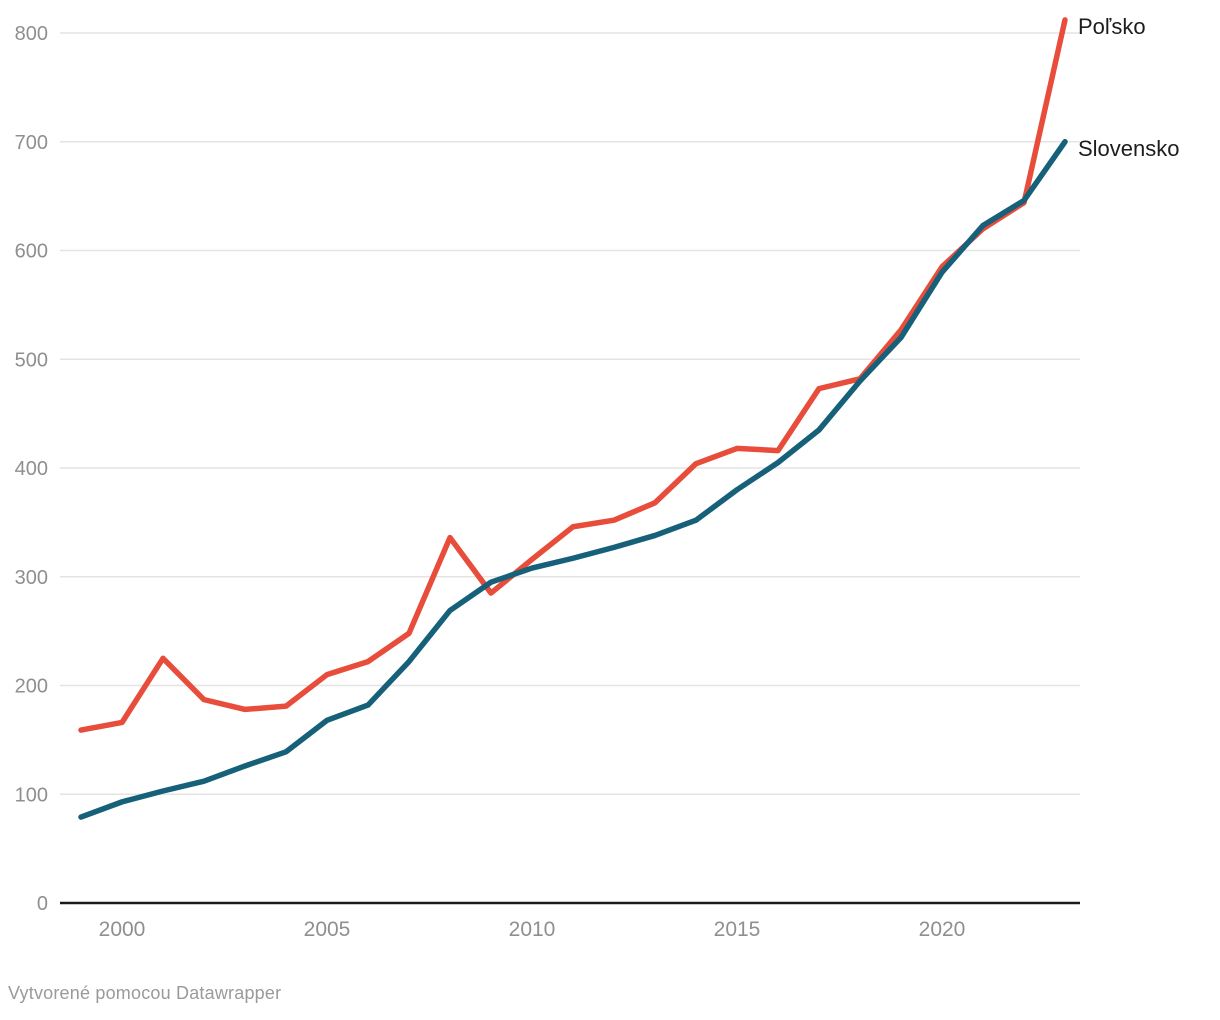 This screenshot has width=1220, height=1020. Describe the element at coordinates (145, 993) in the screenshot. I see `footer-credit: Vytvorené pomocou Datawrapper` at that location.